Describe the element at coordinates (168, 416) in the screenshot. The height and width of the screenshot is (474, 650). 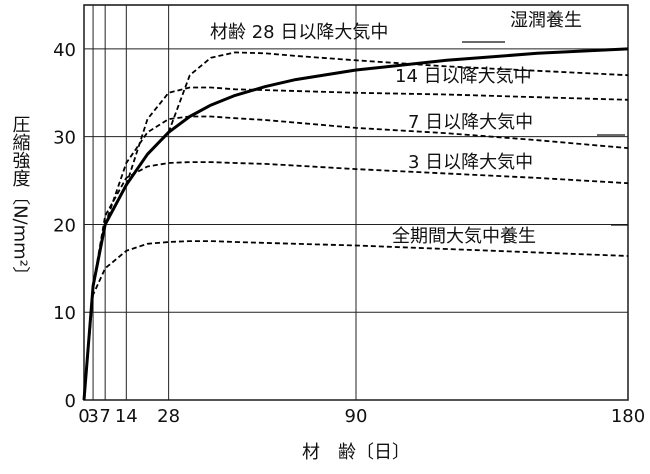
I see `x-tick-label: 28` at that location.